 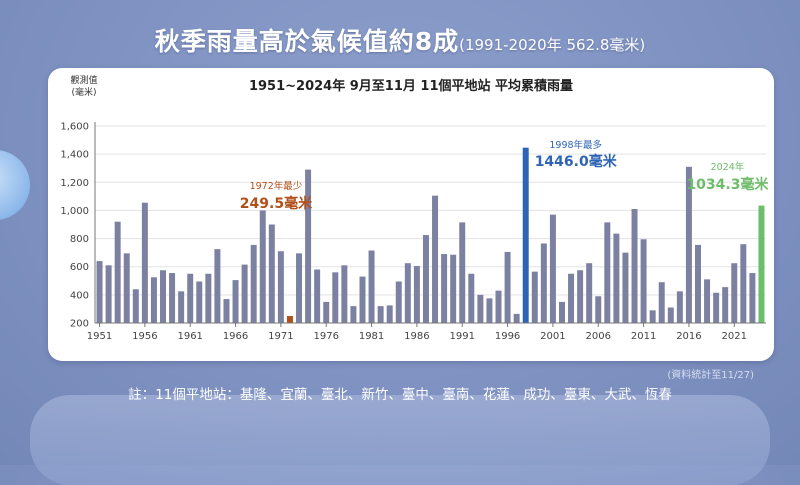 I want to click on bar-latest, so click(x=761, y=264).